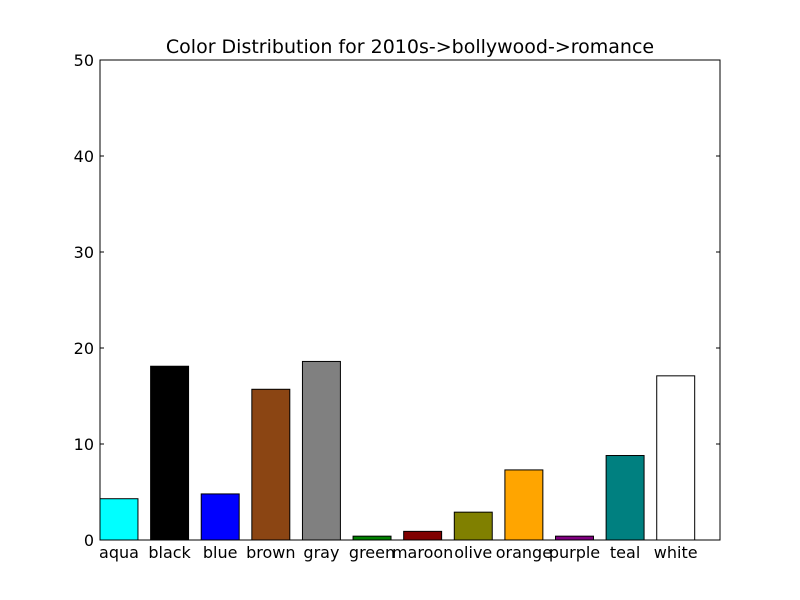  I want to click on bar-purple, so click(574, 538).